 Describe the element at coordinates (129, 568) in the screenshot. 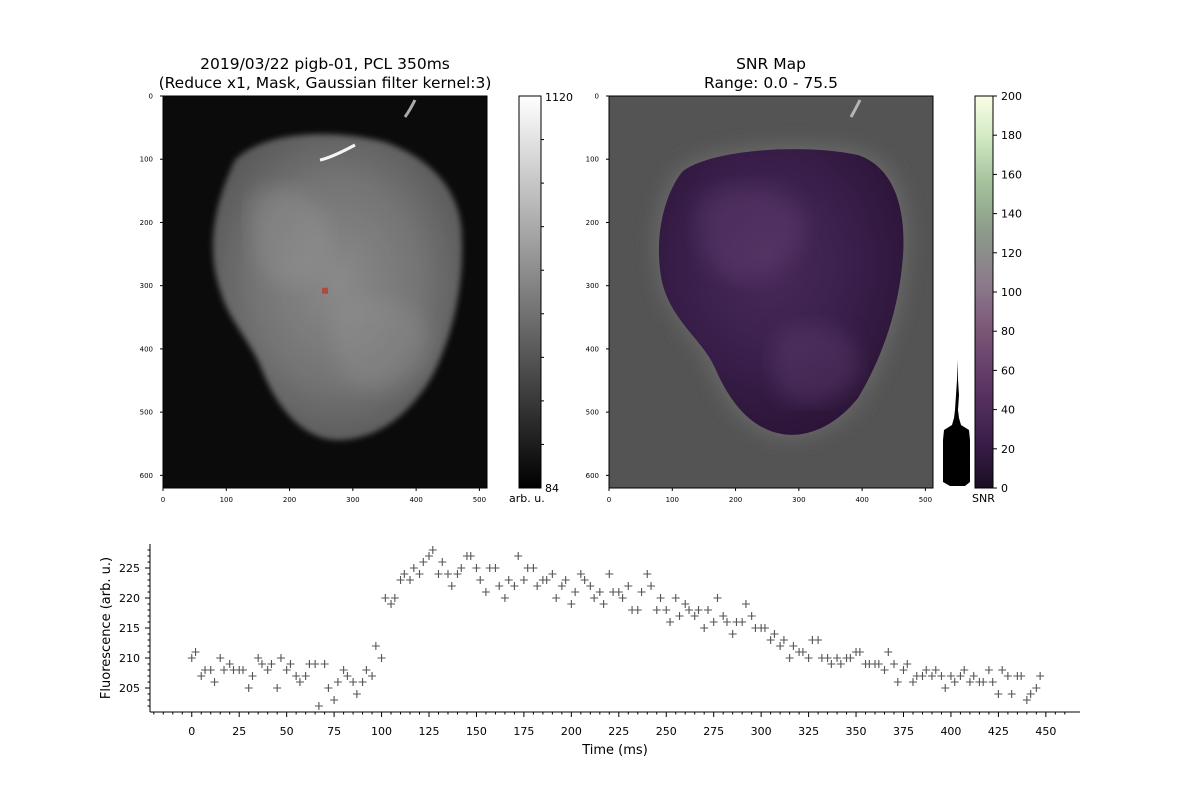

I see `trace-y-tick-label-225: 225` at that location.